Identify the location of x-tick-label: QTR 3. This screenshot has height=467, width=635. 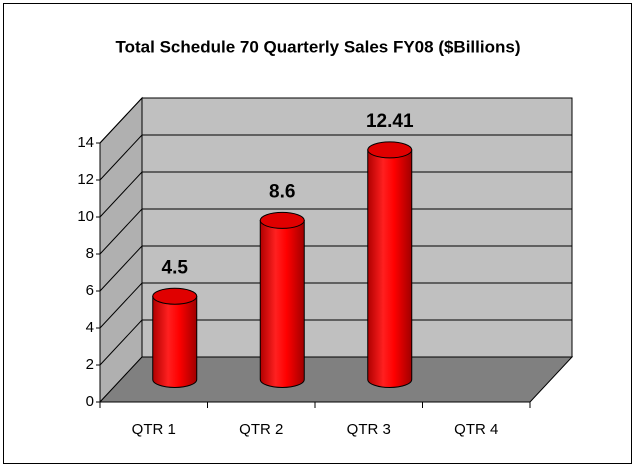
(369, 429).